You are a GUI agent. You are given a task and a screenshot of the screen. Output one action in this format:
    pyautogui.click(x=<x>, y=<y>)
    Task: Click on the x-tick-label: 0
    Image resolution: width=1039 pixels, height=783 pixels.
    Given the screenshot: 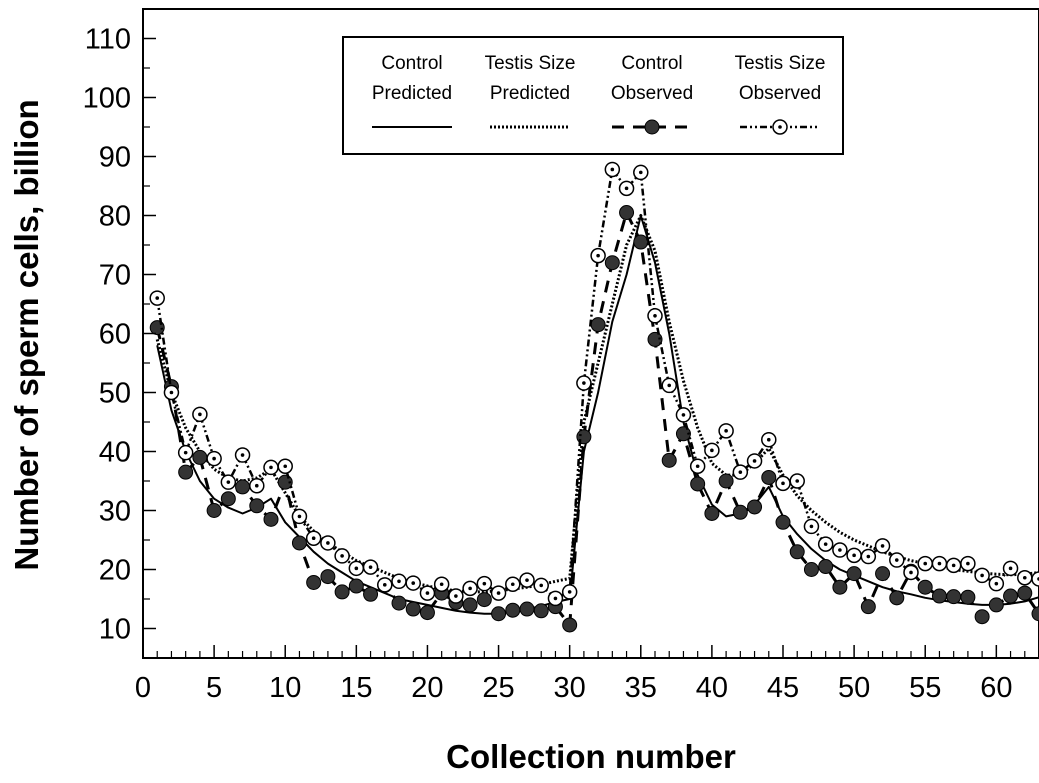 What is the action you would take?
    pyautogui.click(x=143, y=688)
    